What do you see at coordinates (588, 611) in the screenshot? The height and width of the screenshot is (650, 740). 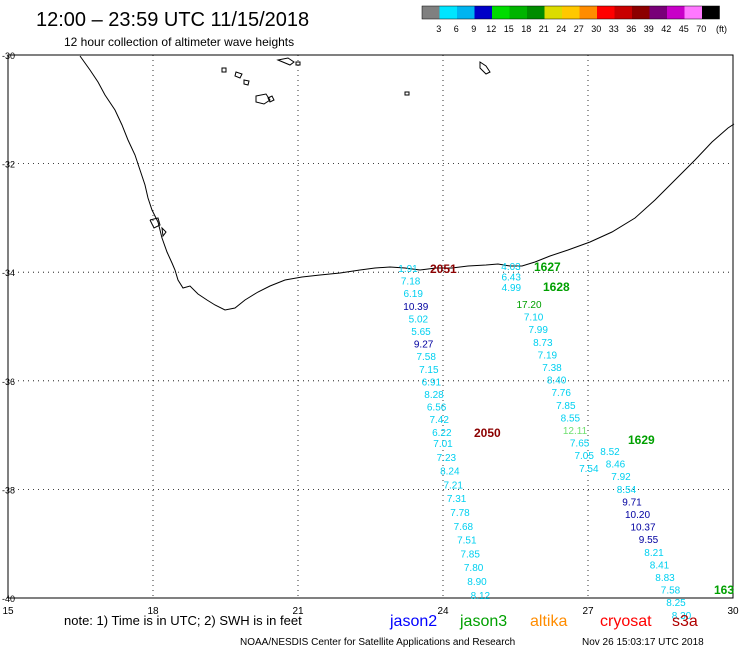 I see `lon-tick-label: 27` at bounding box center [588, 611].